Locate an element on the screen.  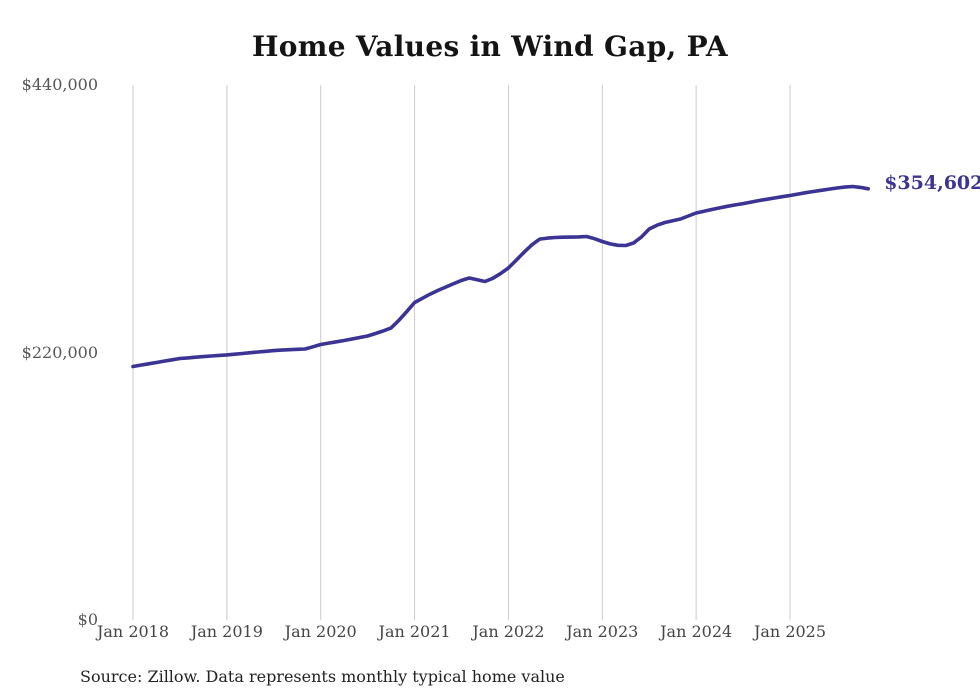
x-axis-tick-label: Jan 2024 is located at coordinates (696, 631).